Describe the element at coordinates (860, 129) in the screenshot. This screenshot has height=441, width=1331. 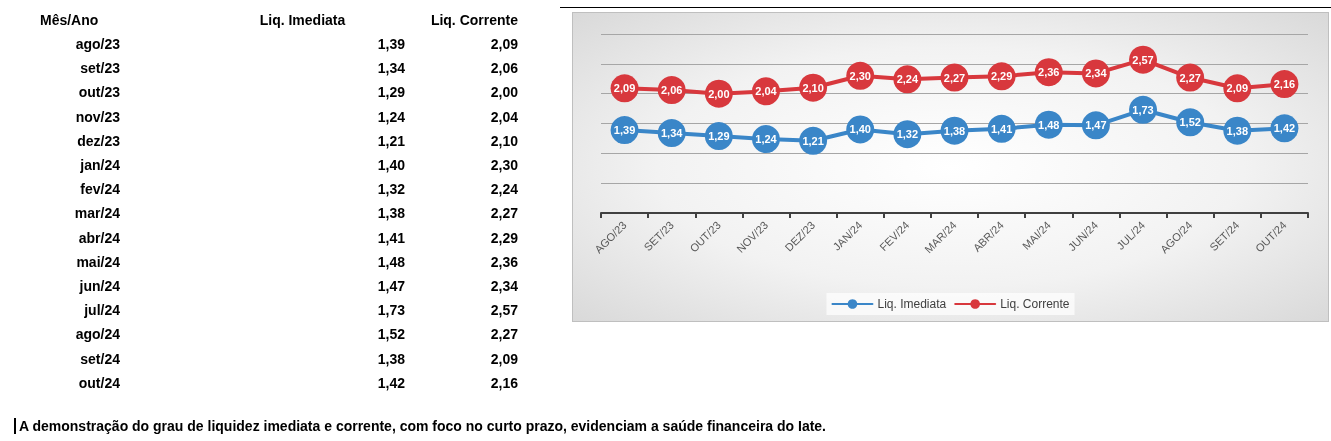
I see `data-label: 1,40` at that location.